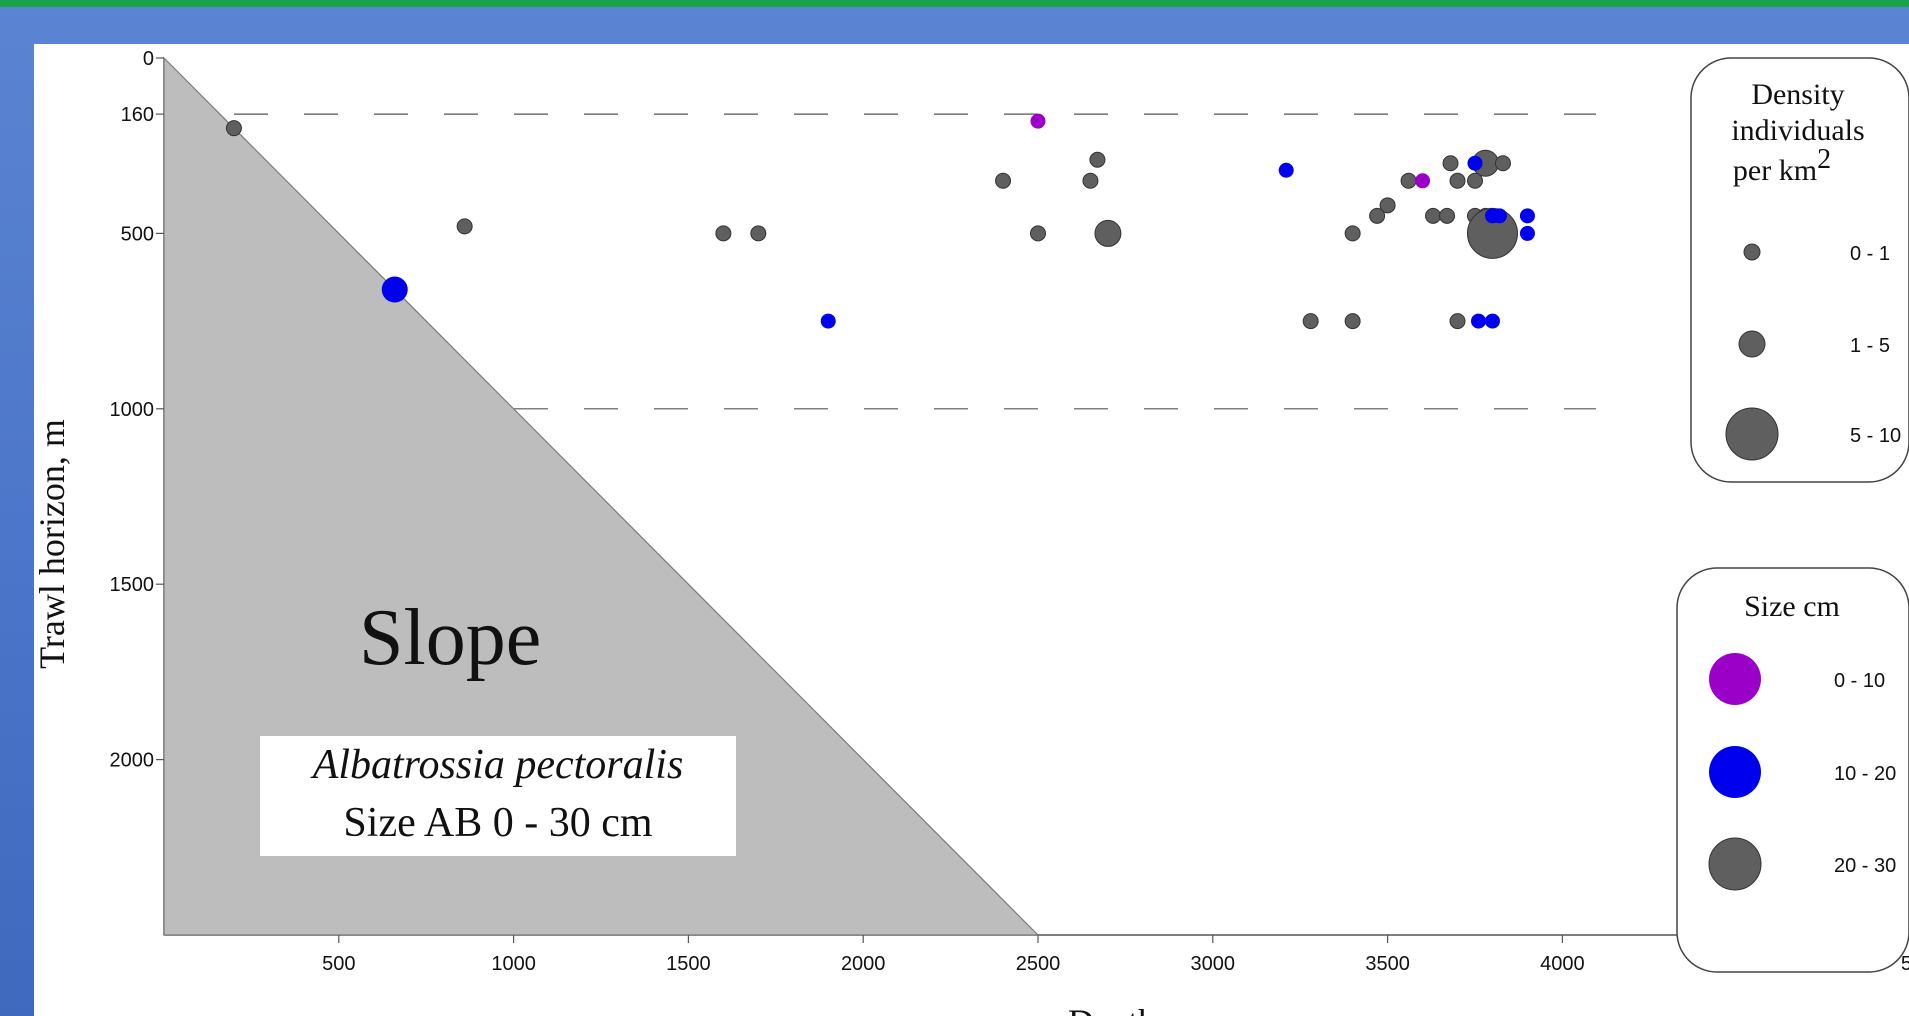 The image size is (1909, 1016). Describe the element at coordinates (1775, 170) in the screenshot. I see `density-legend-title-unit: per km` at that location.